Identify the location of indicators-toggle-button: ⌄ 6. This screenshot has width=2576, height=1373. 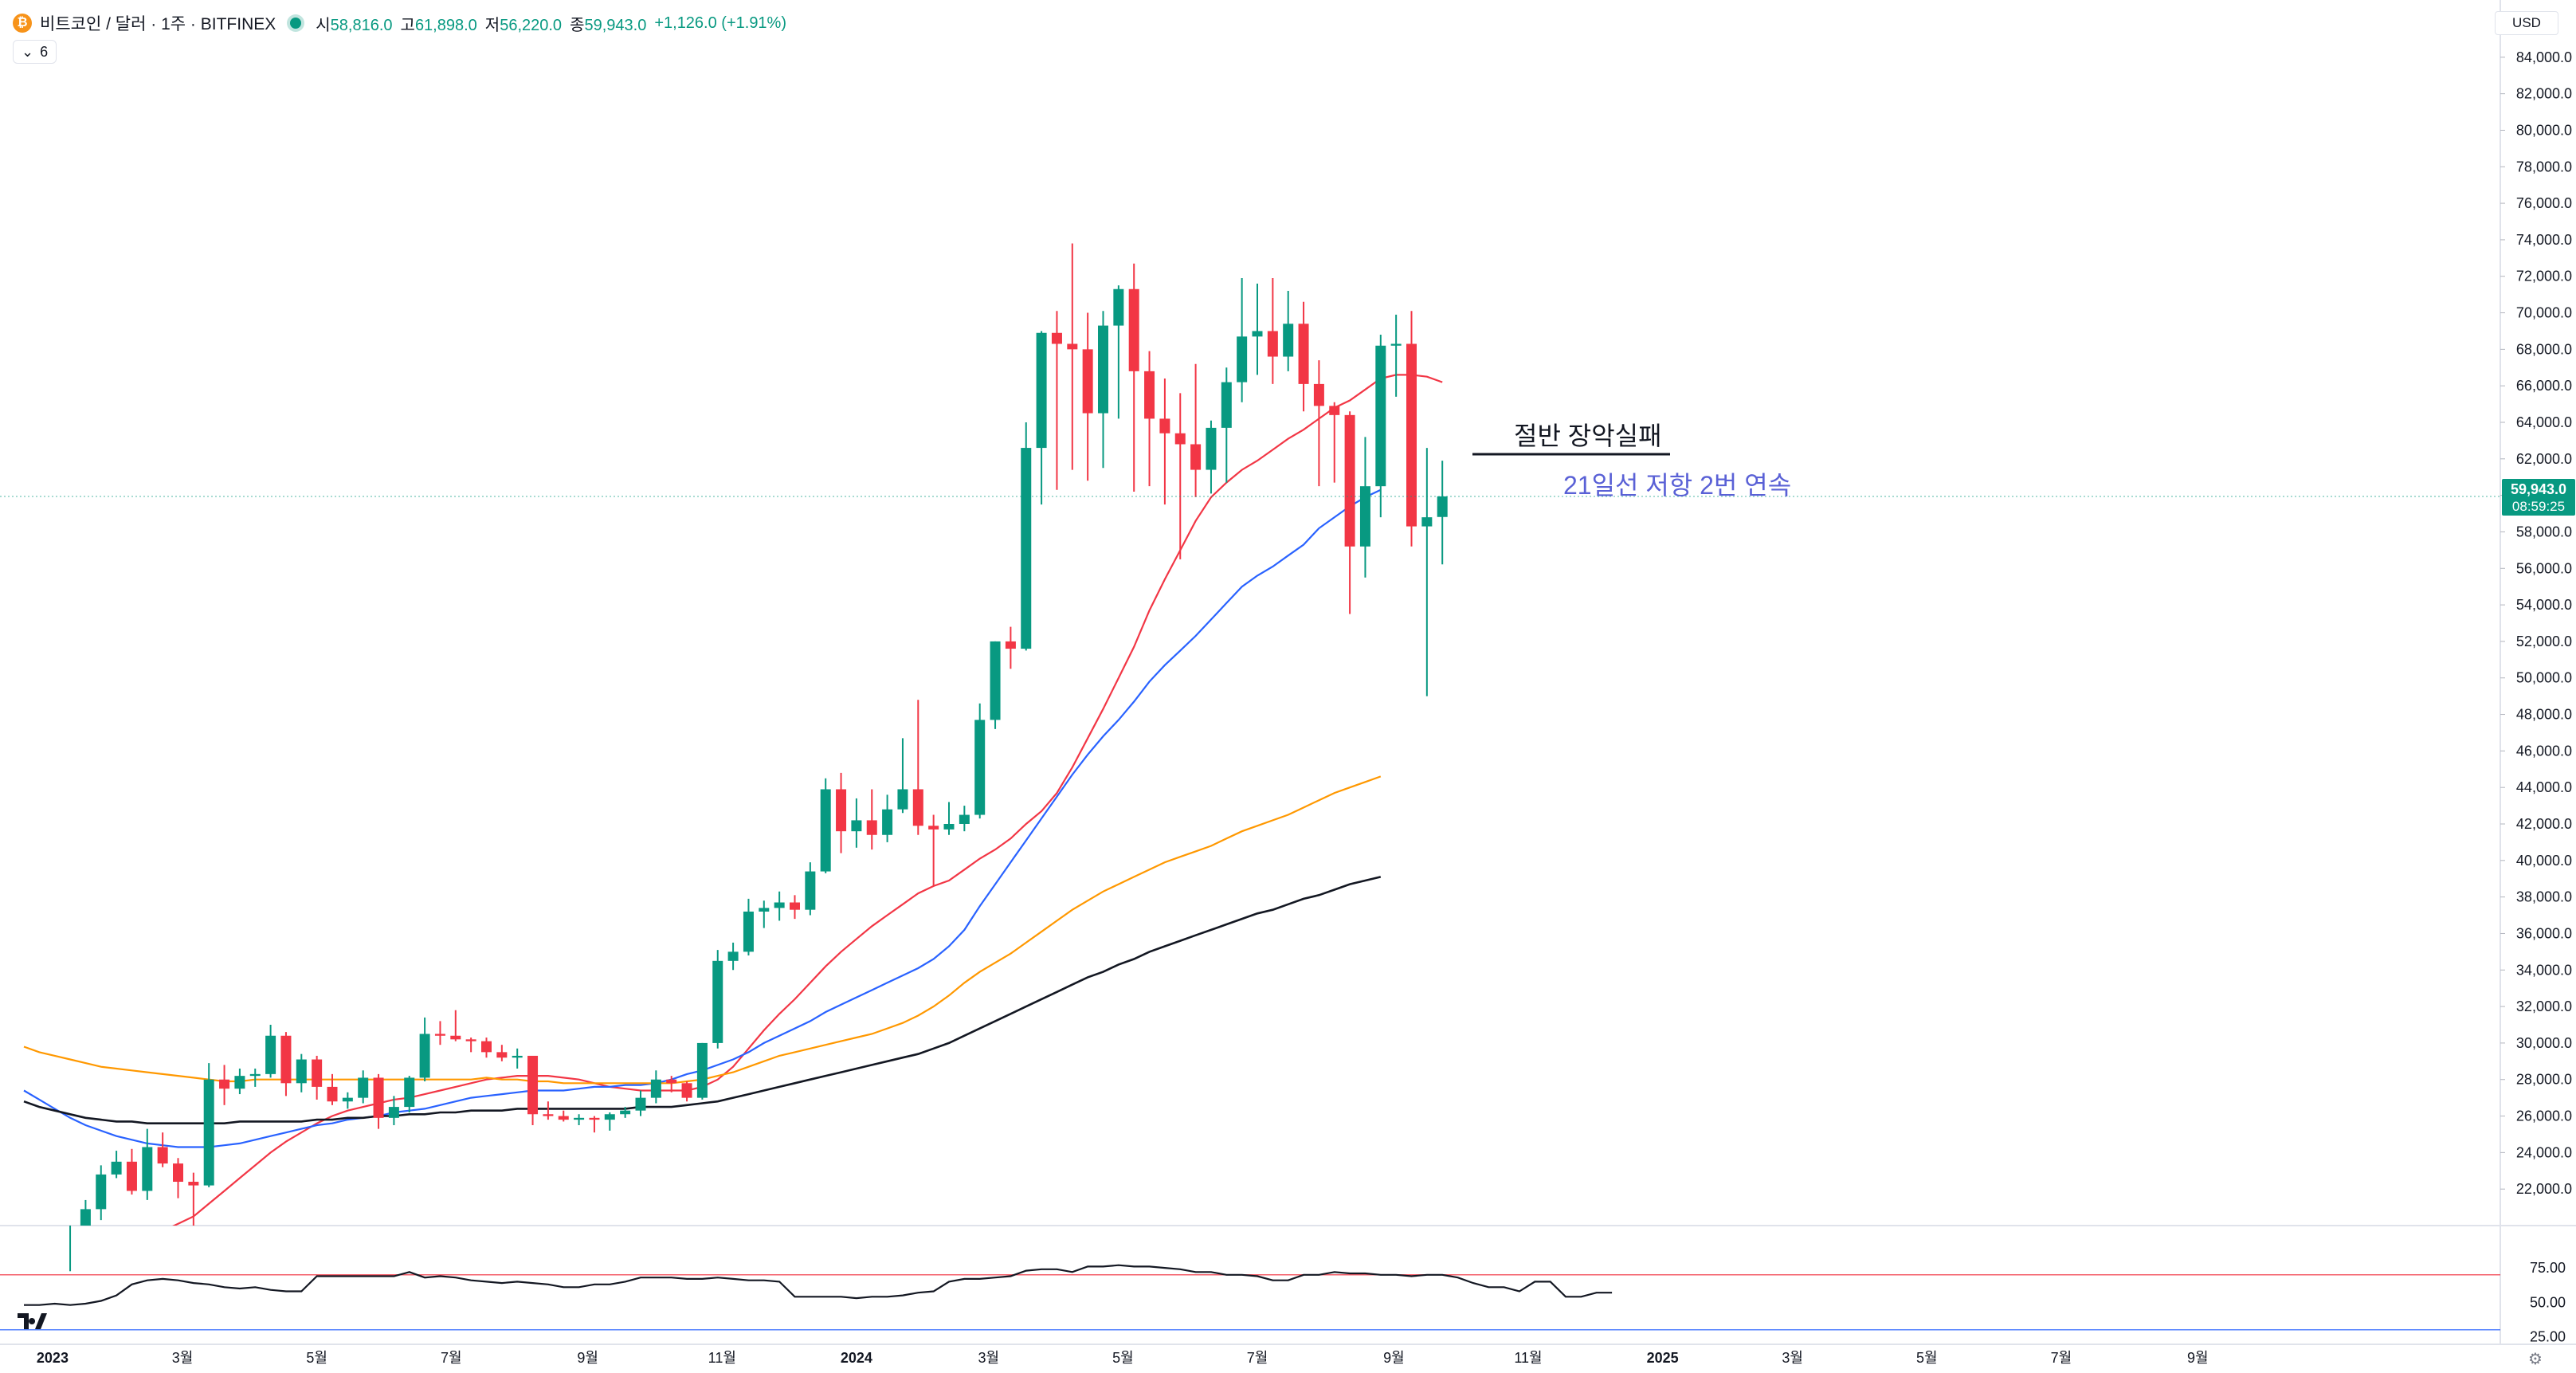
(35, 52).